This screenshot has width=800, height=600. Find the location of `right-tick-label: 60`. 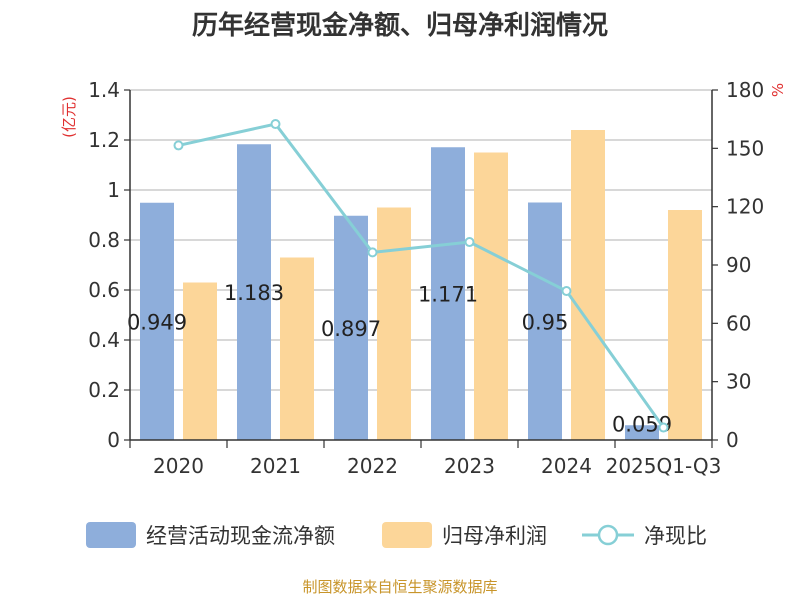

right-tick-label: 60 is located at coordinates (738, 323).